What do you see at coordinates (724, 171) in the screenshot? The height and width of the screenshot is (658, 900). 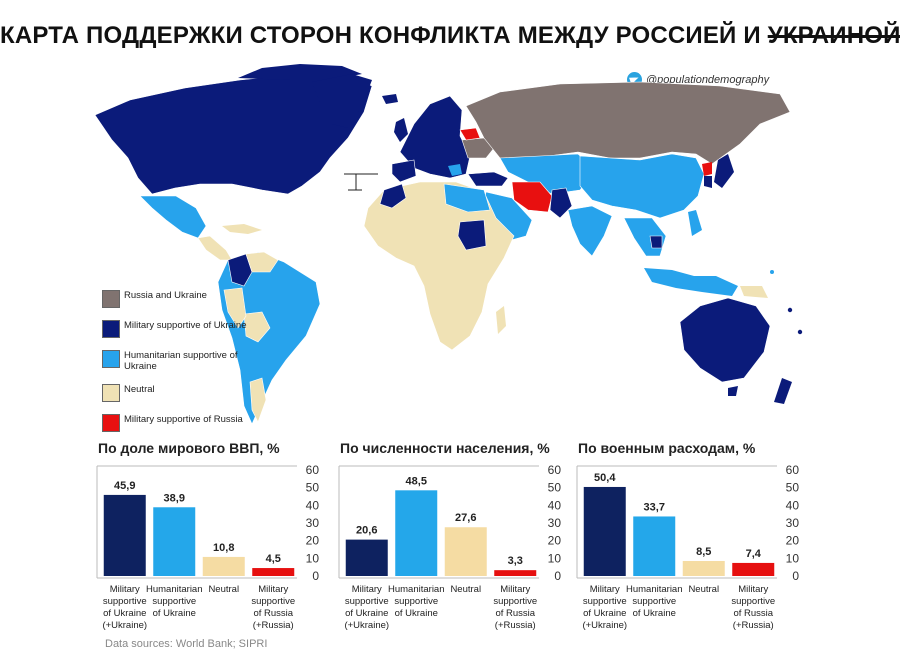 I see `region-japan` at bounding box center [724, 171].